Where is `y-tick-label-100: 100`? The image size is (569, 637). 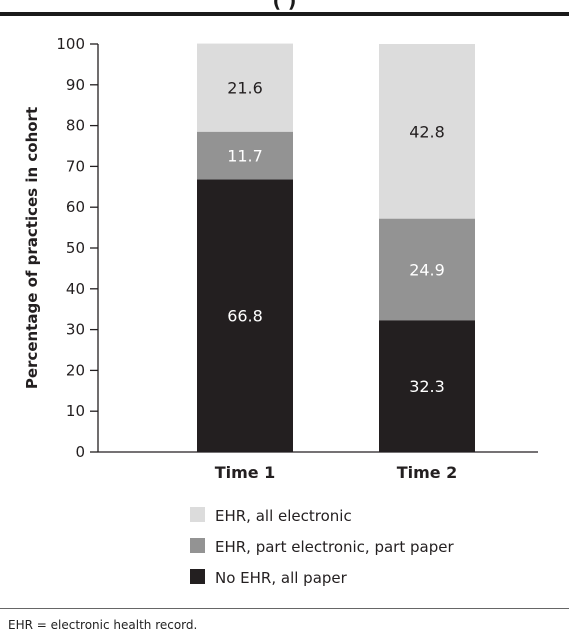
y-tick-label-100: 100 is located at coordinates (70, 44).